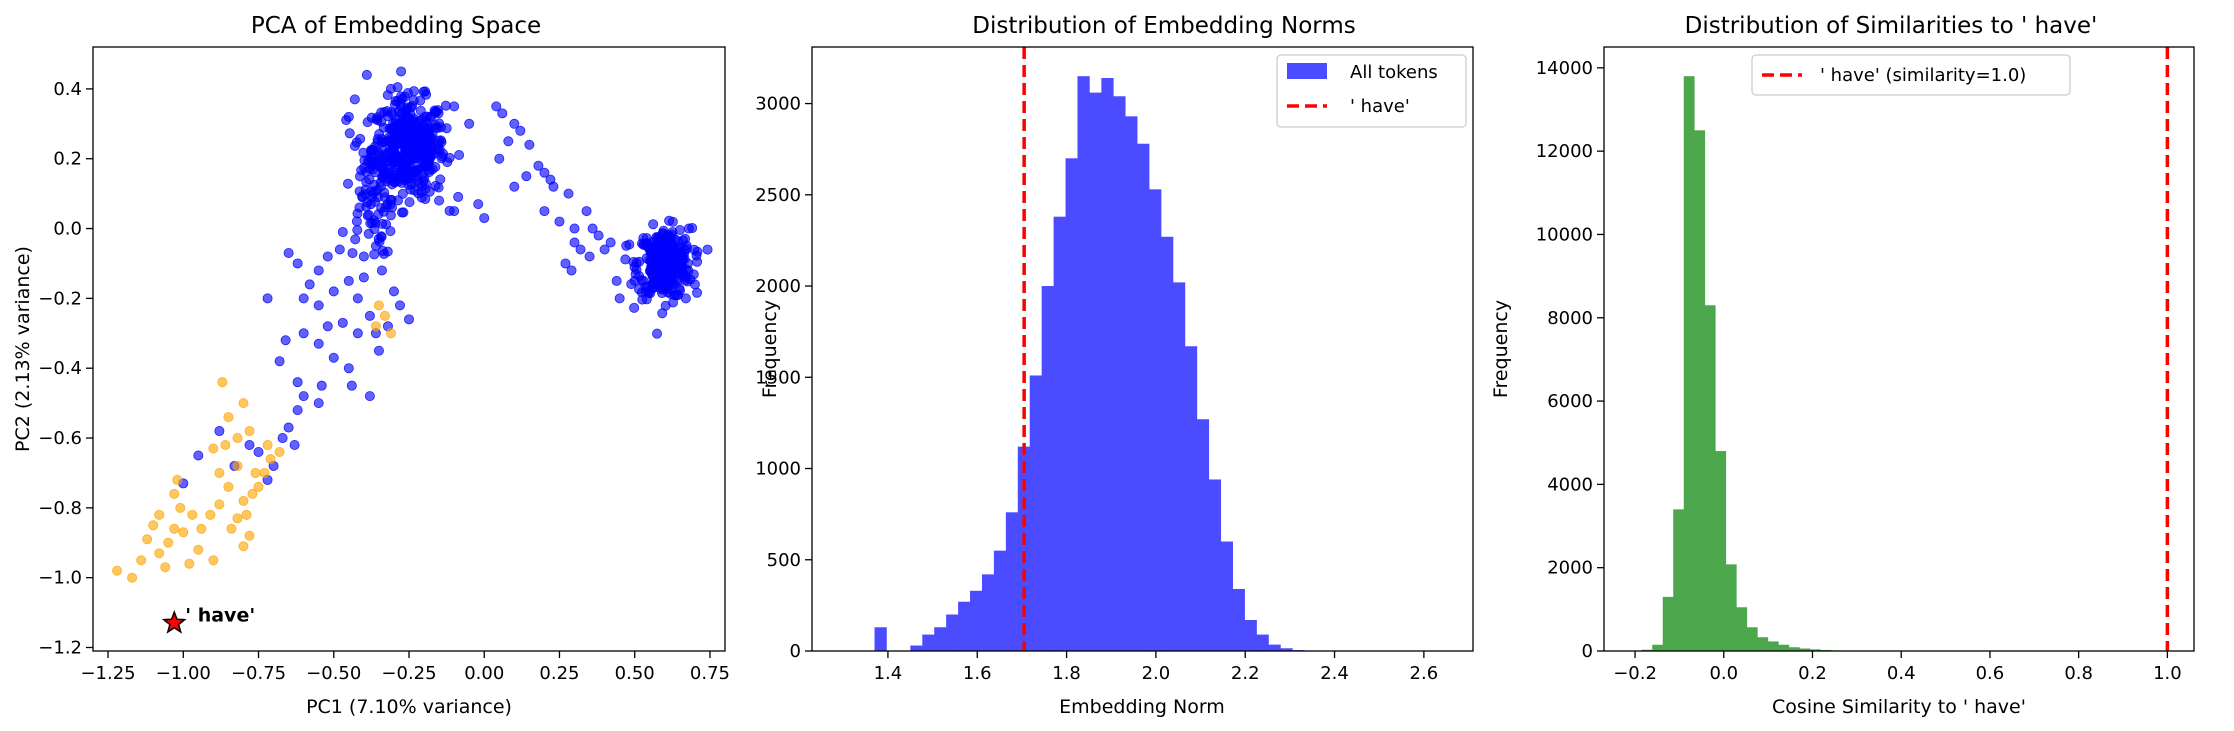 The image size is (2234, 731). I want to click on x-axis-label: Cosine Similarity to ' have', so click(1899, 707).